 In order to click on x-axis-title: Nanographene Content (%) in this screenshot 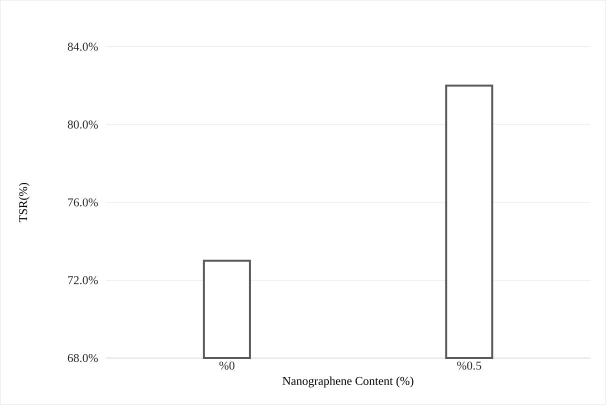, I will do `click(348, 382)`.